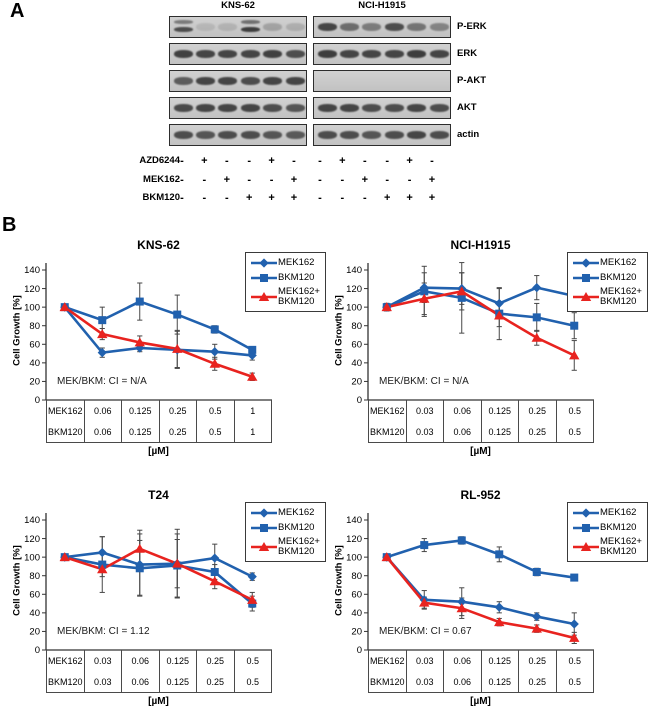 Image resolution: width=650 pixels, height=725 pixels. I want to click on blot-group-title: NCI-H1915, so click(382, 5).